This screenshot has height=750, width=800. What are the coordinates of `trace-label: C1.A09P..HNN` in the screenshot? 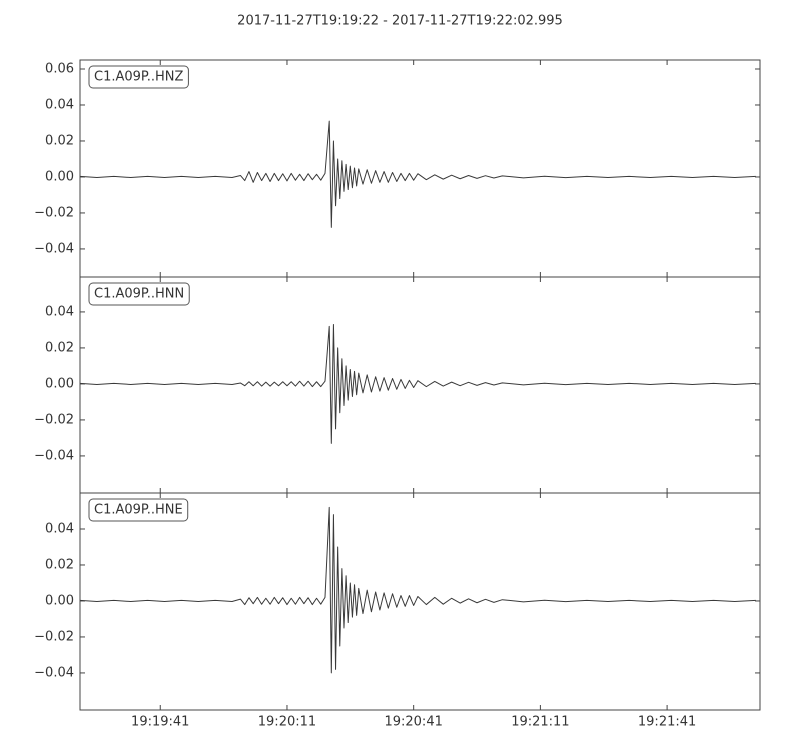 It's located at (139, 294).